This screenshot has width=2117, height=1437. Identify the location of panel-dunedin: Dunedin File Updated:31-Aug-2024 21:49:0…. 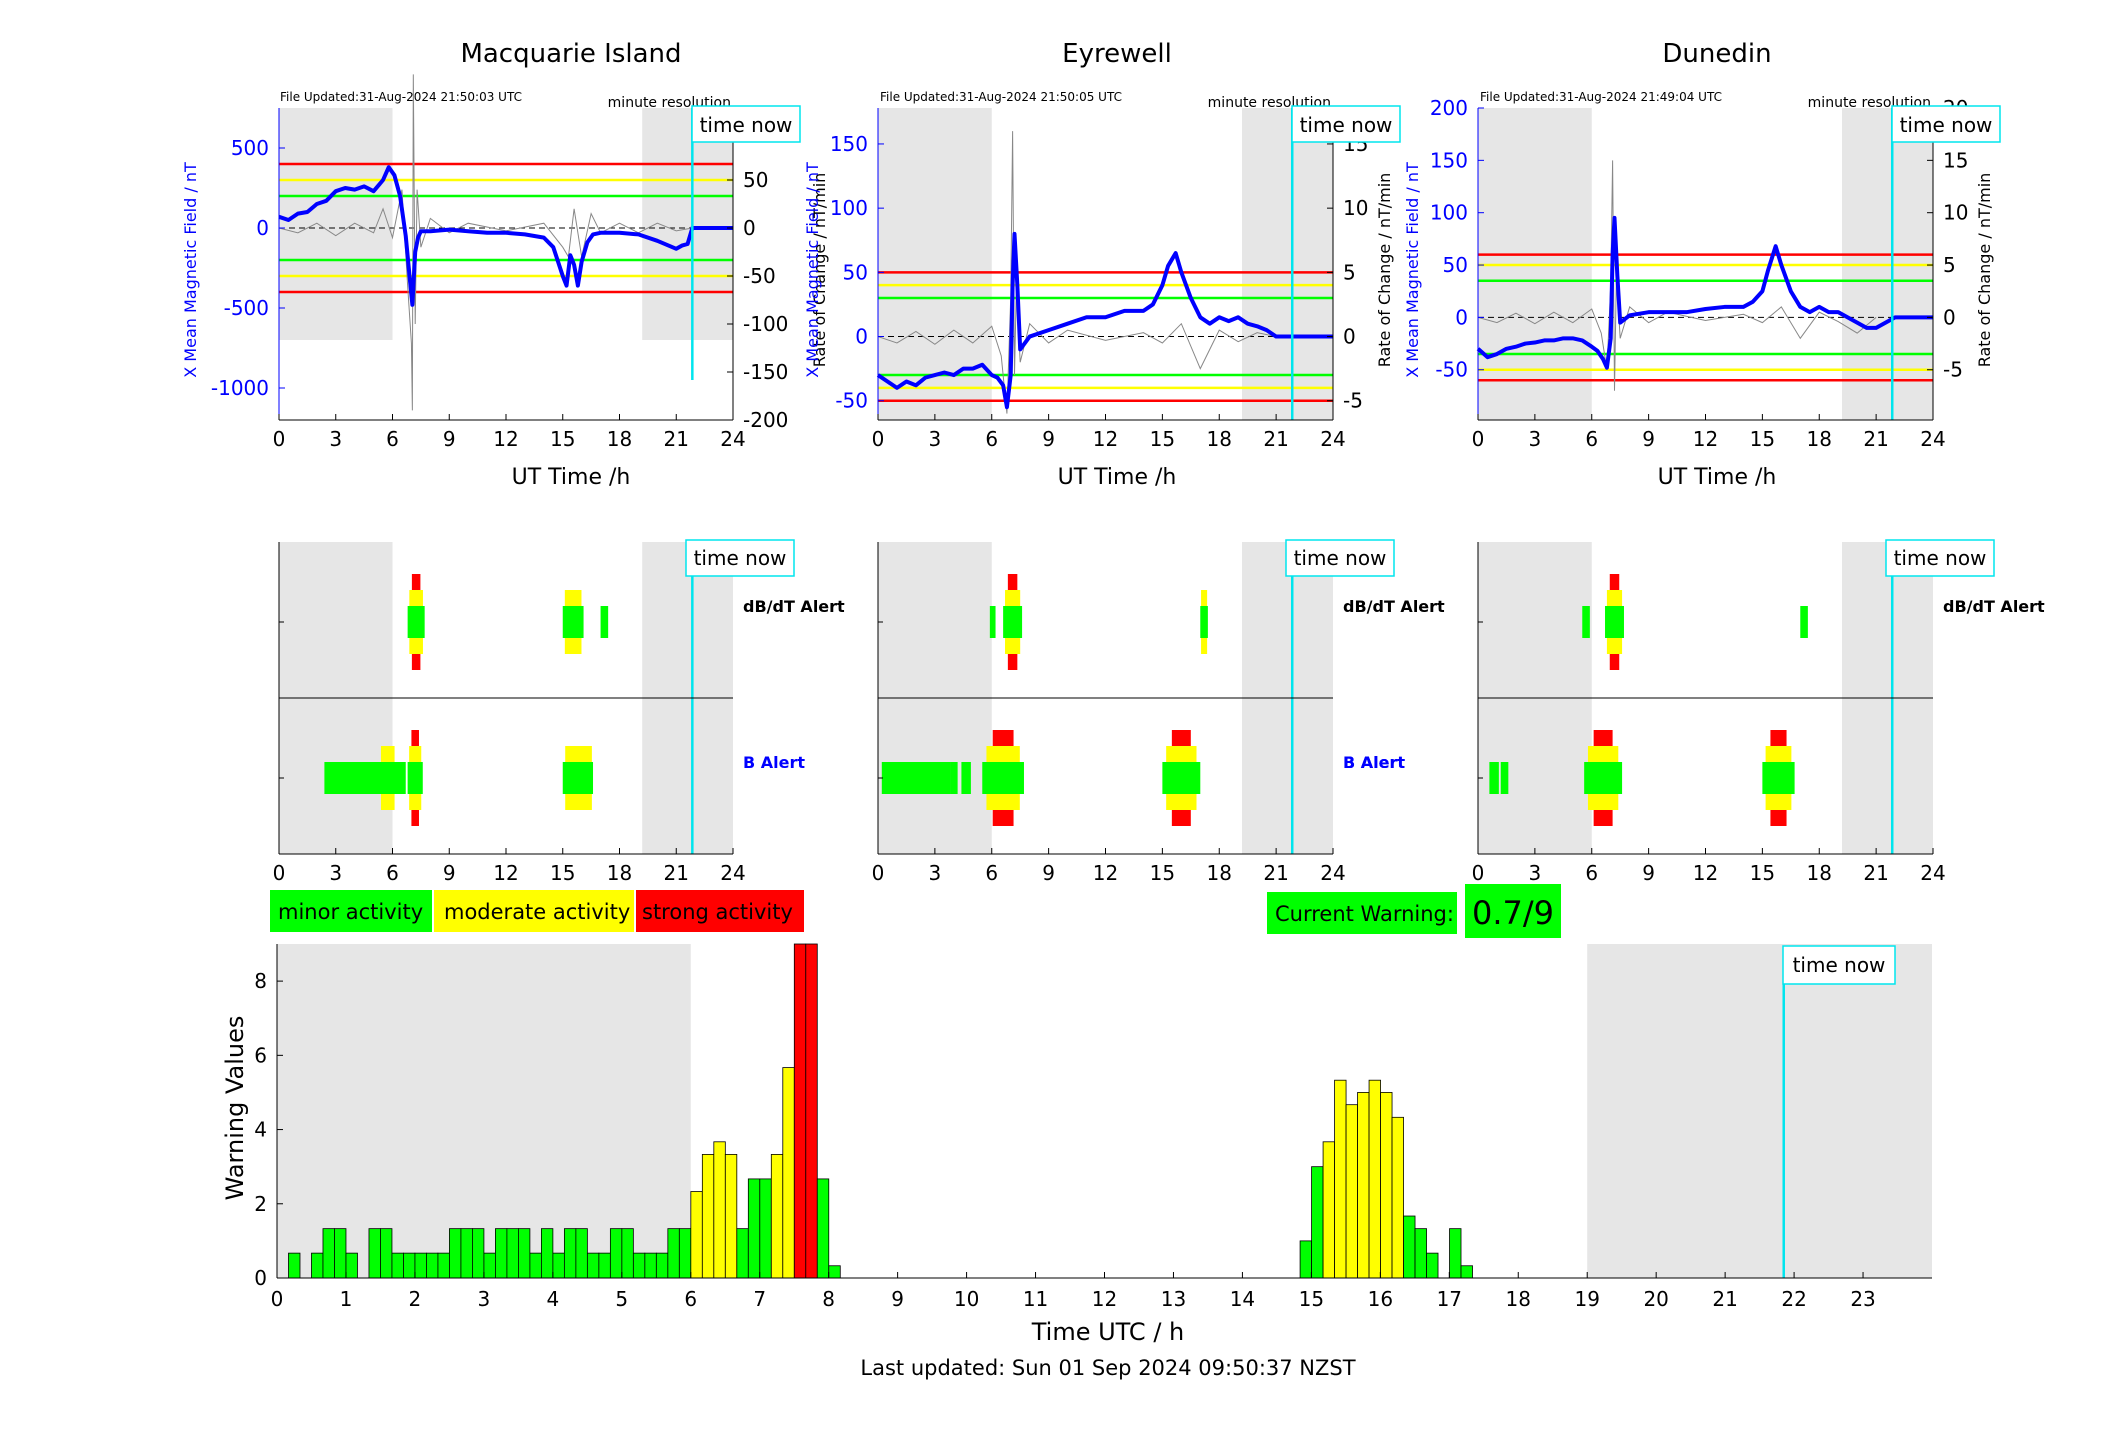
(1702, 264).